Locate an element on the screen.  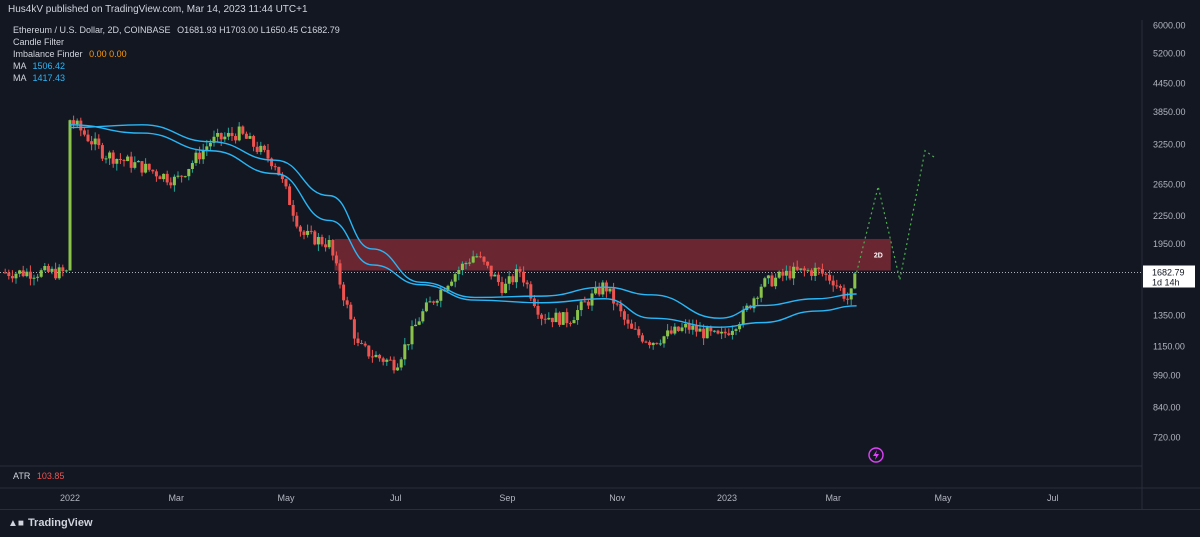
x-tick-label: 2022 is located at coordinates (70, 498).